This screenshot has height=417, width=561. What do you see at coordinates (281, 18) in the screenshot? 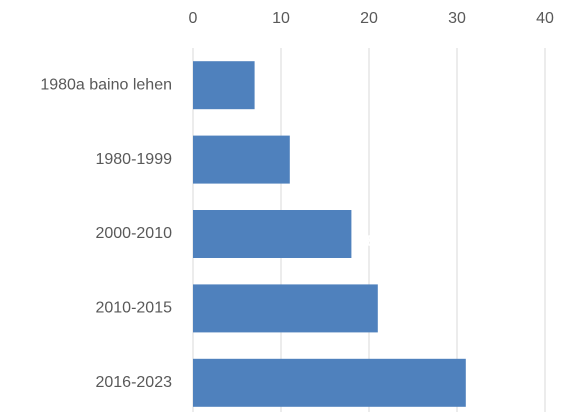
I see `x-tick-label: 10` at bounding box center [281, 18].